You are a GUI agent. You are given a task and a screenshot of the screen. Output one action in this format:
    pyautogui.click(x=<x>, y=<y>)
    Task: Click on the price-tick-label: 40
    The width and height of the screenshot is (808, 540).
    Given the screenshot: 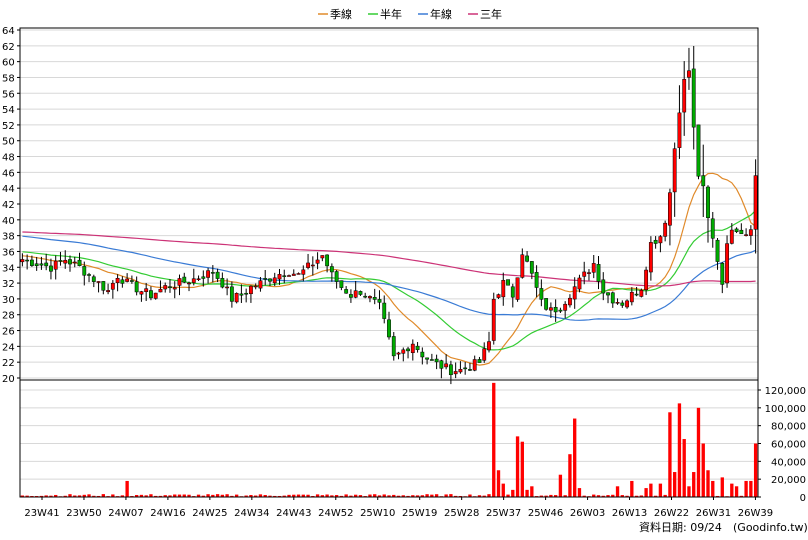 What is the action you would take?
    pyautogui.click(x=8, y=221)
    